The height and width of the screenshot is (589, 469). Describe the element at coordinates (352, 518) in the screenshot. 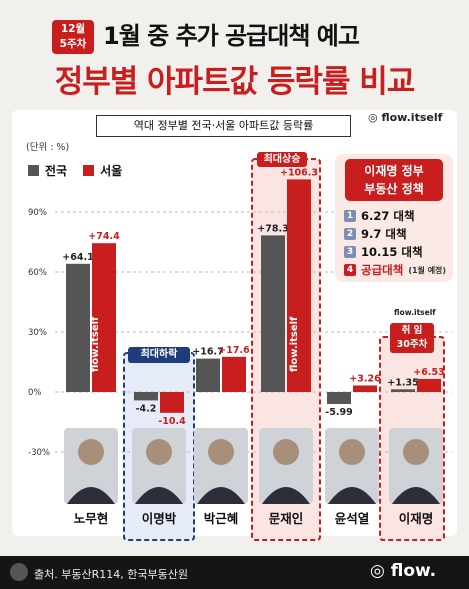

I see `president-name: 윤석열` at that location.